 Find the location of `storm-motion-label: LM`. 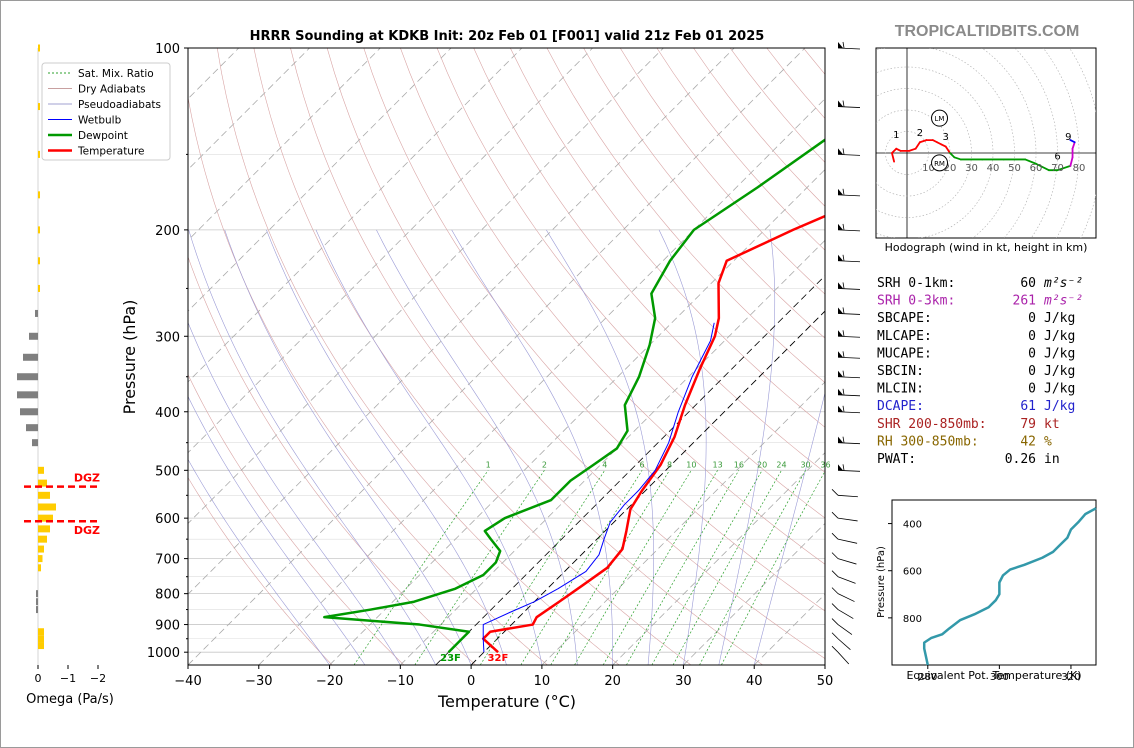

storm-motion-label: LM is located at coordinates (940, 119).